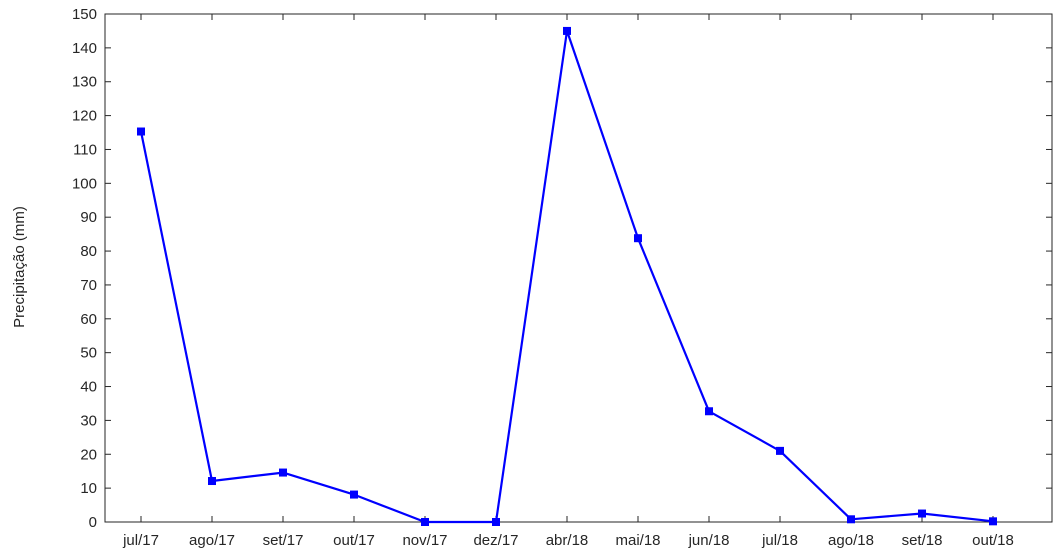 This screenshot has width=1059, height=553. I want to click on x-tick-label: mai/18, so click(637, 540).